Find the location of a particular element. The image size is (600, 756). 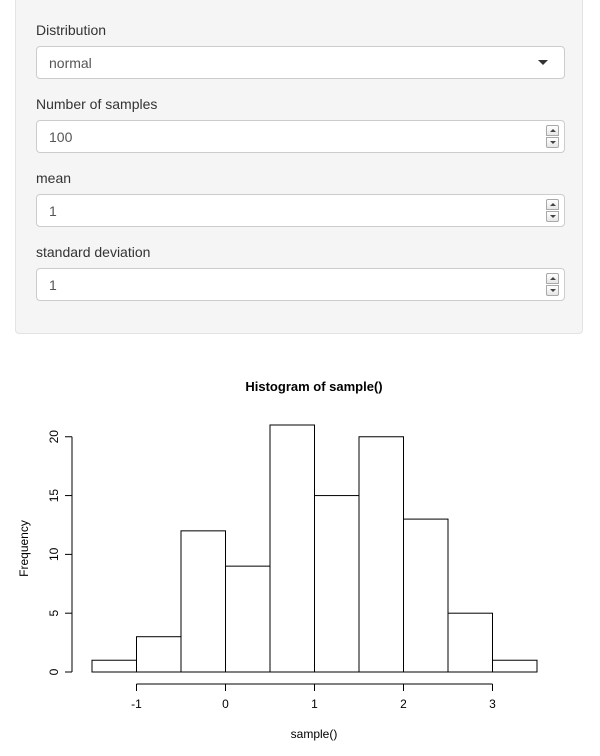

sd-label: standard deviation is located at coordinates (93, 252).